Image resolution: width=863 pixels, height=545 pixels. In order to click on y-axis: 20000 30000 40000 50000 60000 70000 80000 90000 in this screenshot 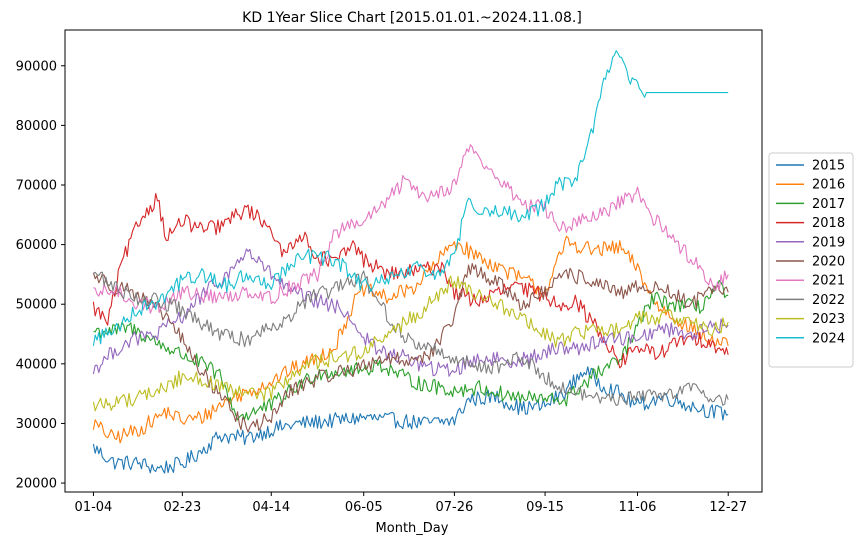, I will do `click(40, 275)`.